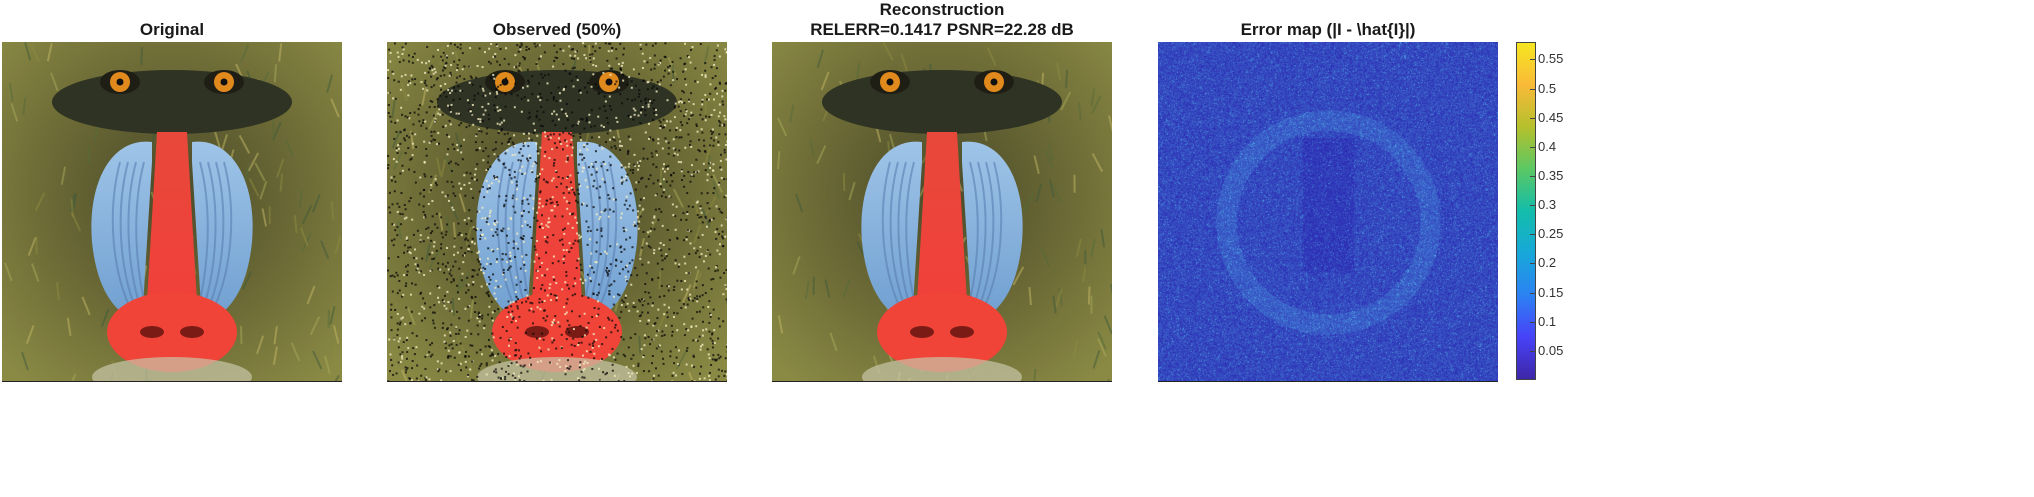 This screenshot has height=497, width=2034. What do you see at coordinates (1328, 30) in the screenshot?
I see `panel-title-error-map: Error map (|I - \hat{I}|)` at bounding box center [1328, 30].